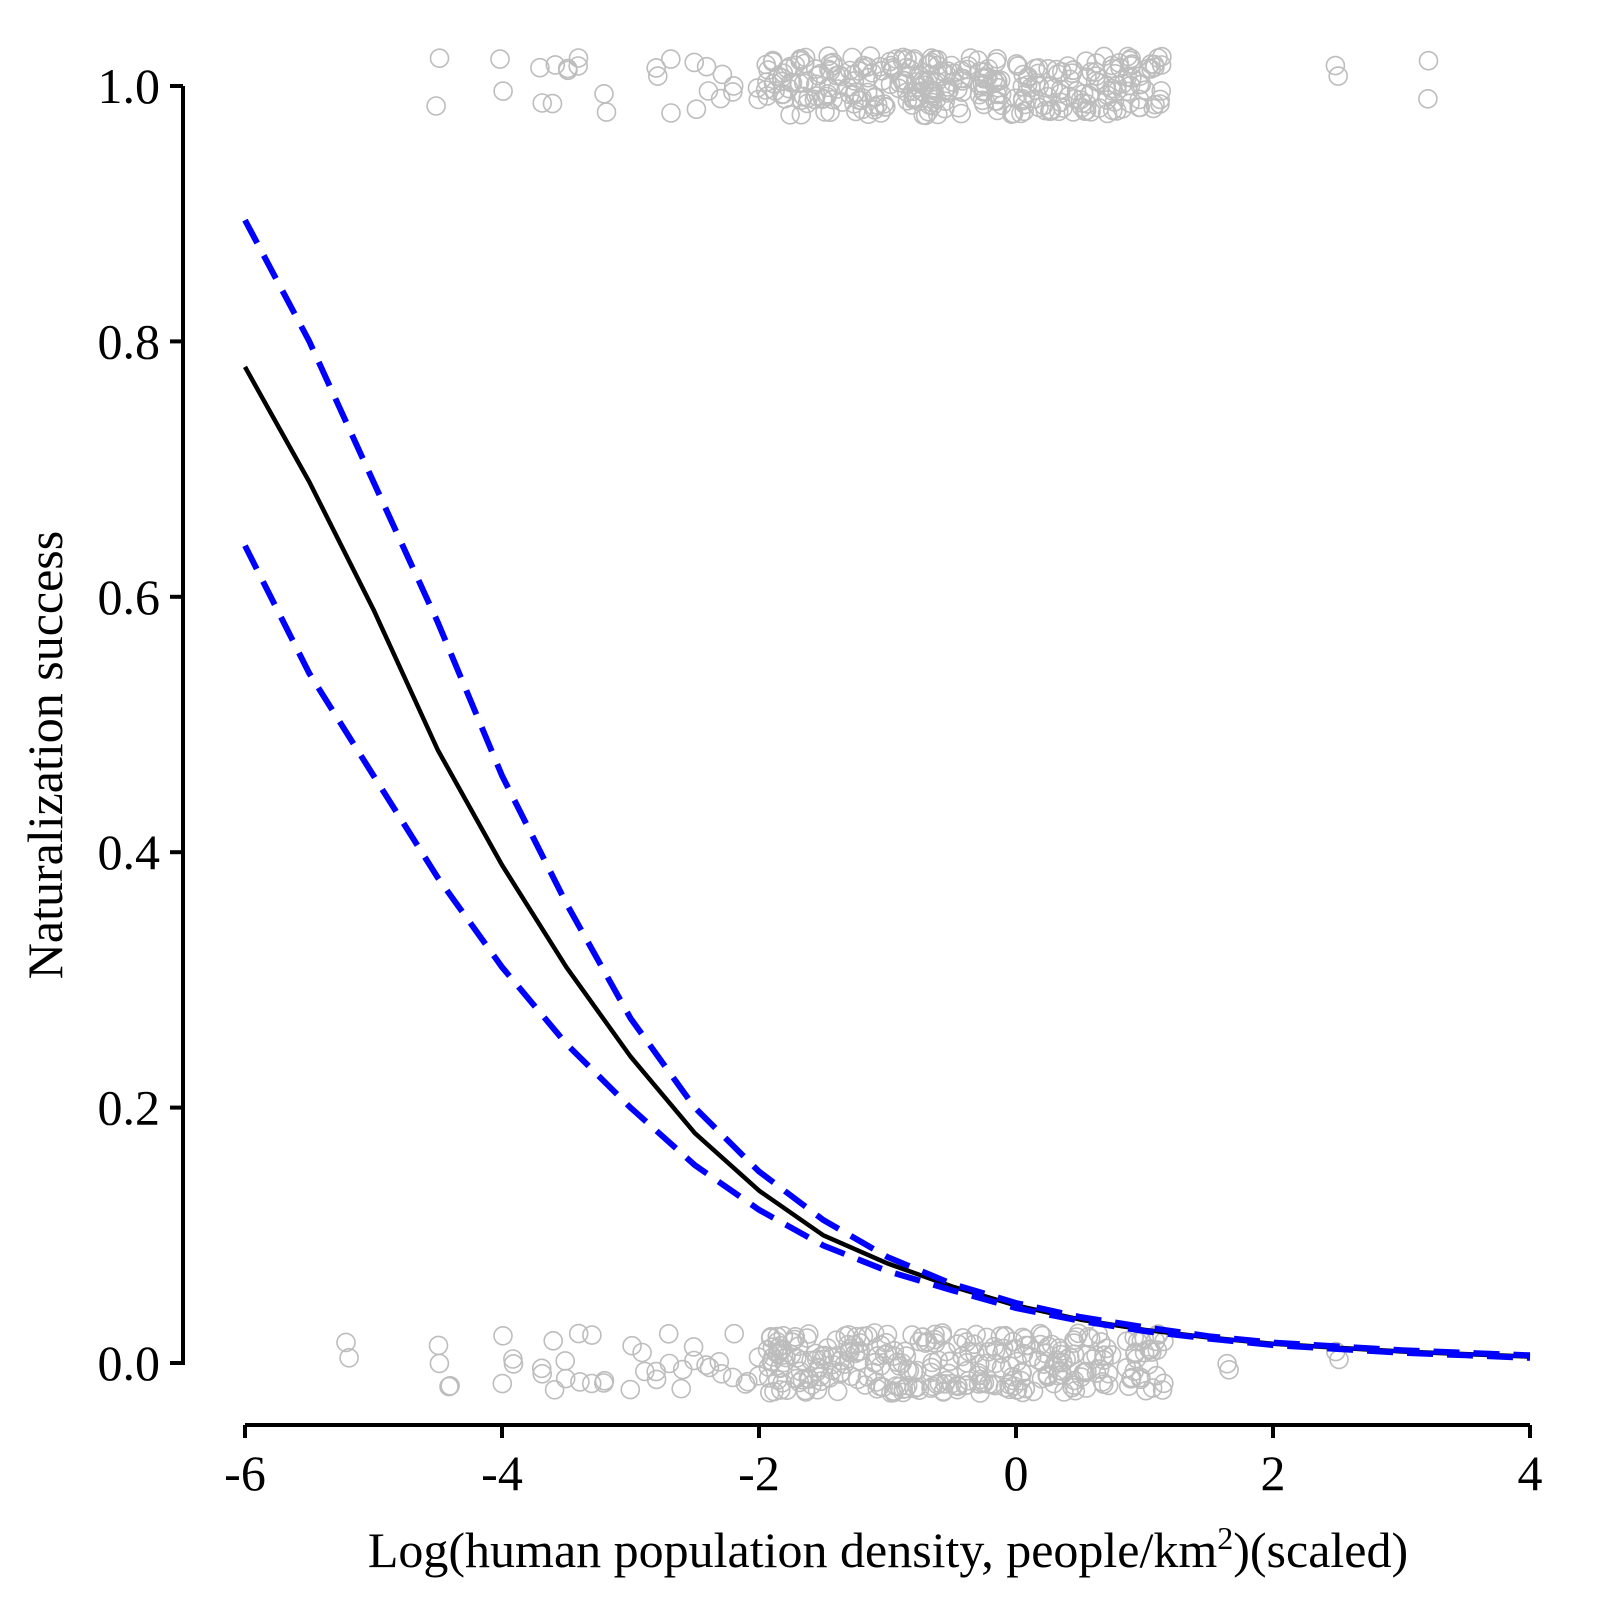 The height and width of the screenshot is (1600, 1600). Describe the element at coordinates (140, 724) in the screenshot. I see `y-axis-ticks: 0.0 0.2 0.4 0.6 0.8 1.0` at that location.